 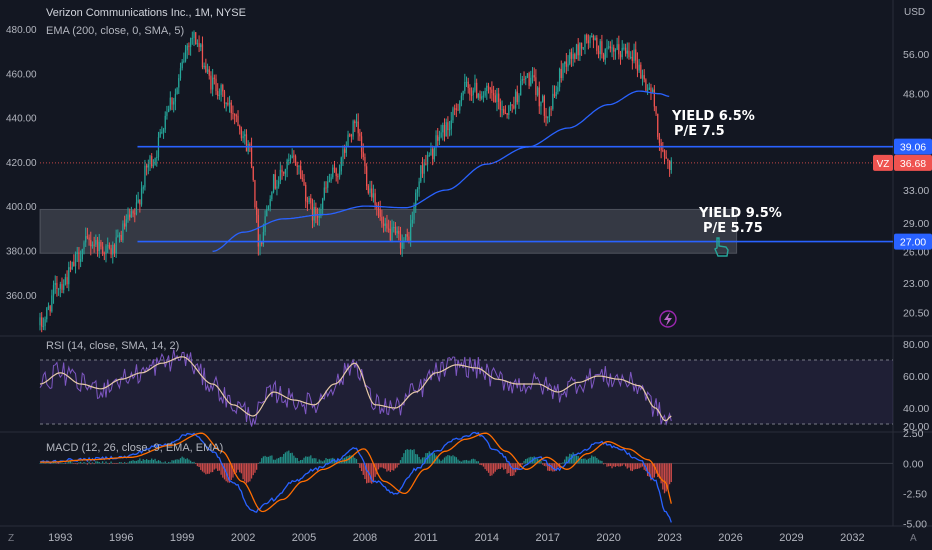 I want to click on ema-layer, so click(x=441, y=171).